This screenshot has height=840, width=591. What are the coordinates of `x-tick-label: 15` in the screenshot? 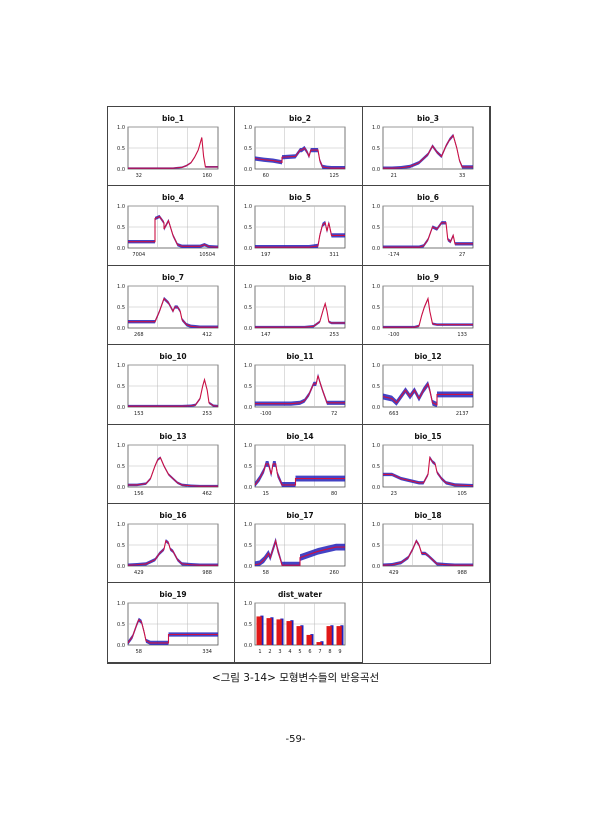 It's located at (266, 494).